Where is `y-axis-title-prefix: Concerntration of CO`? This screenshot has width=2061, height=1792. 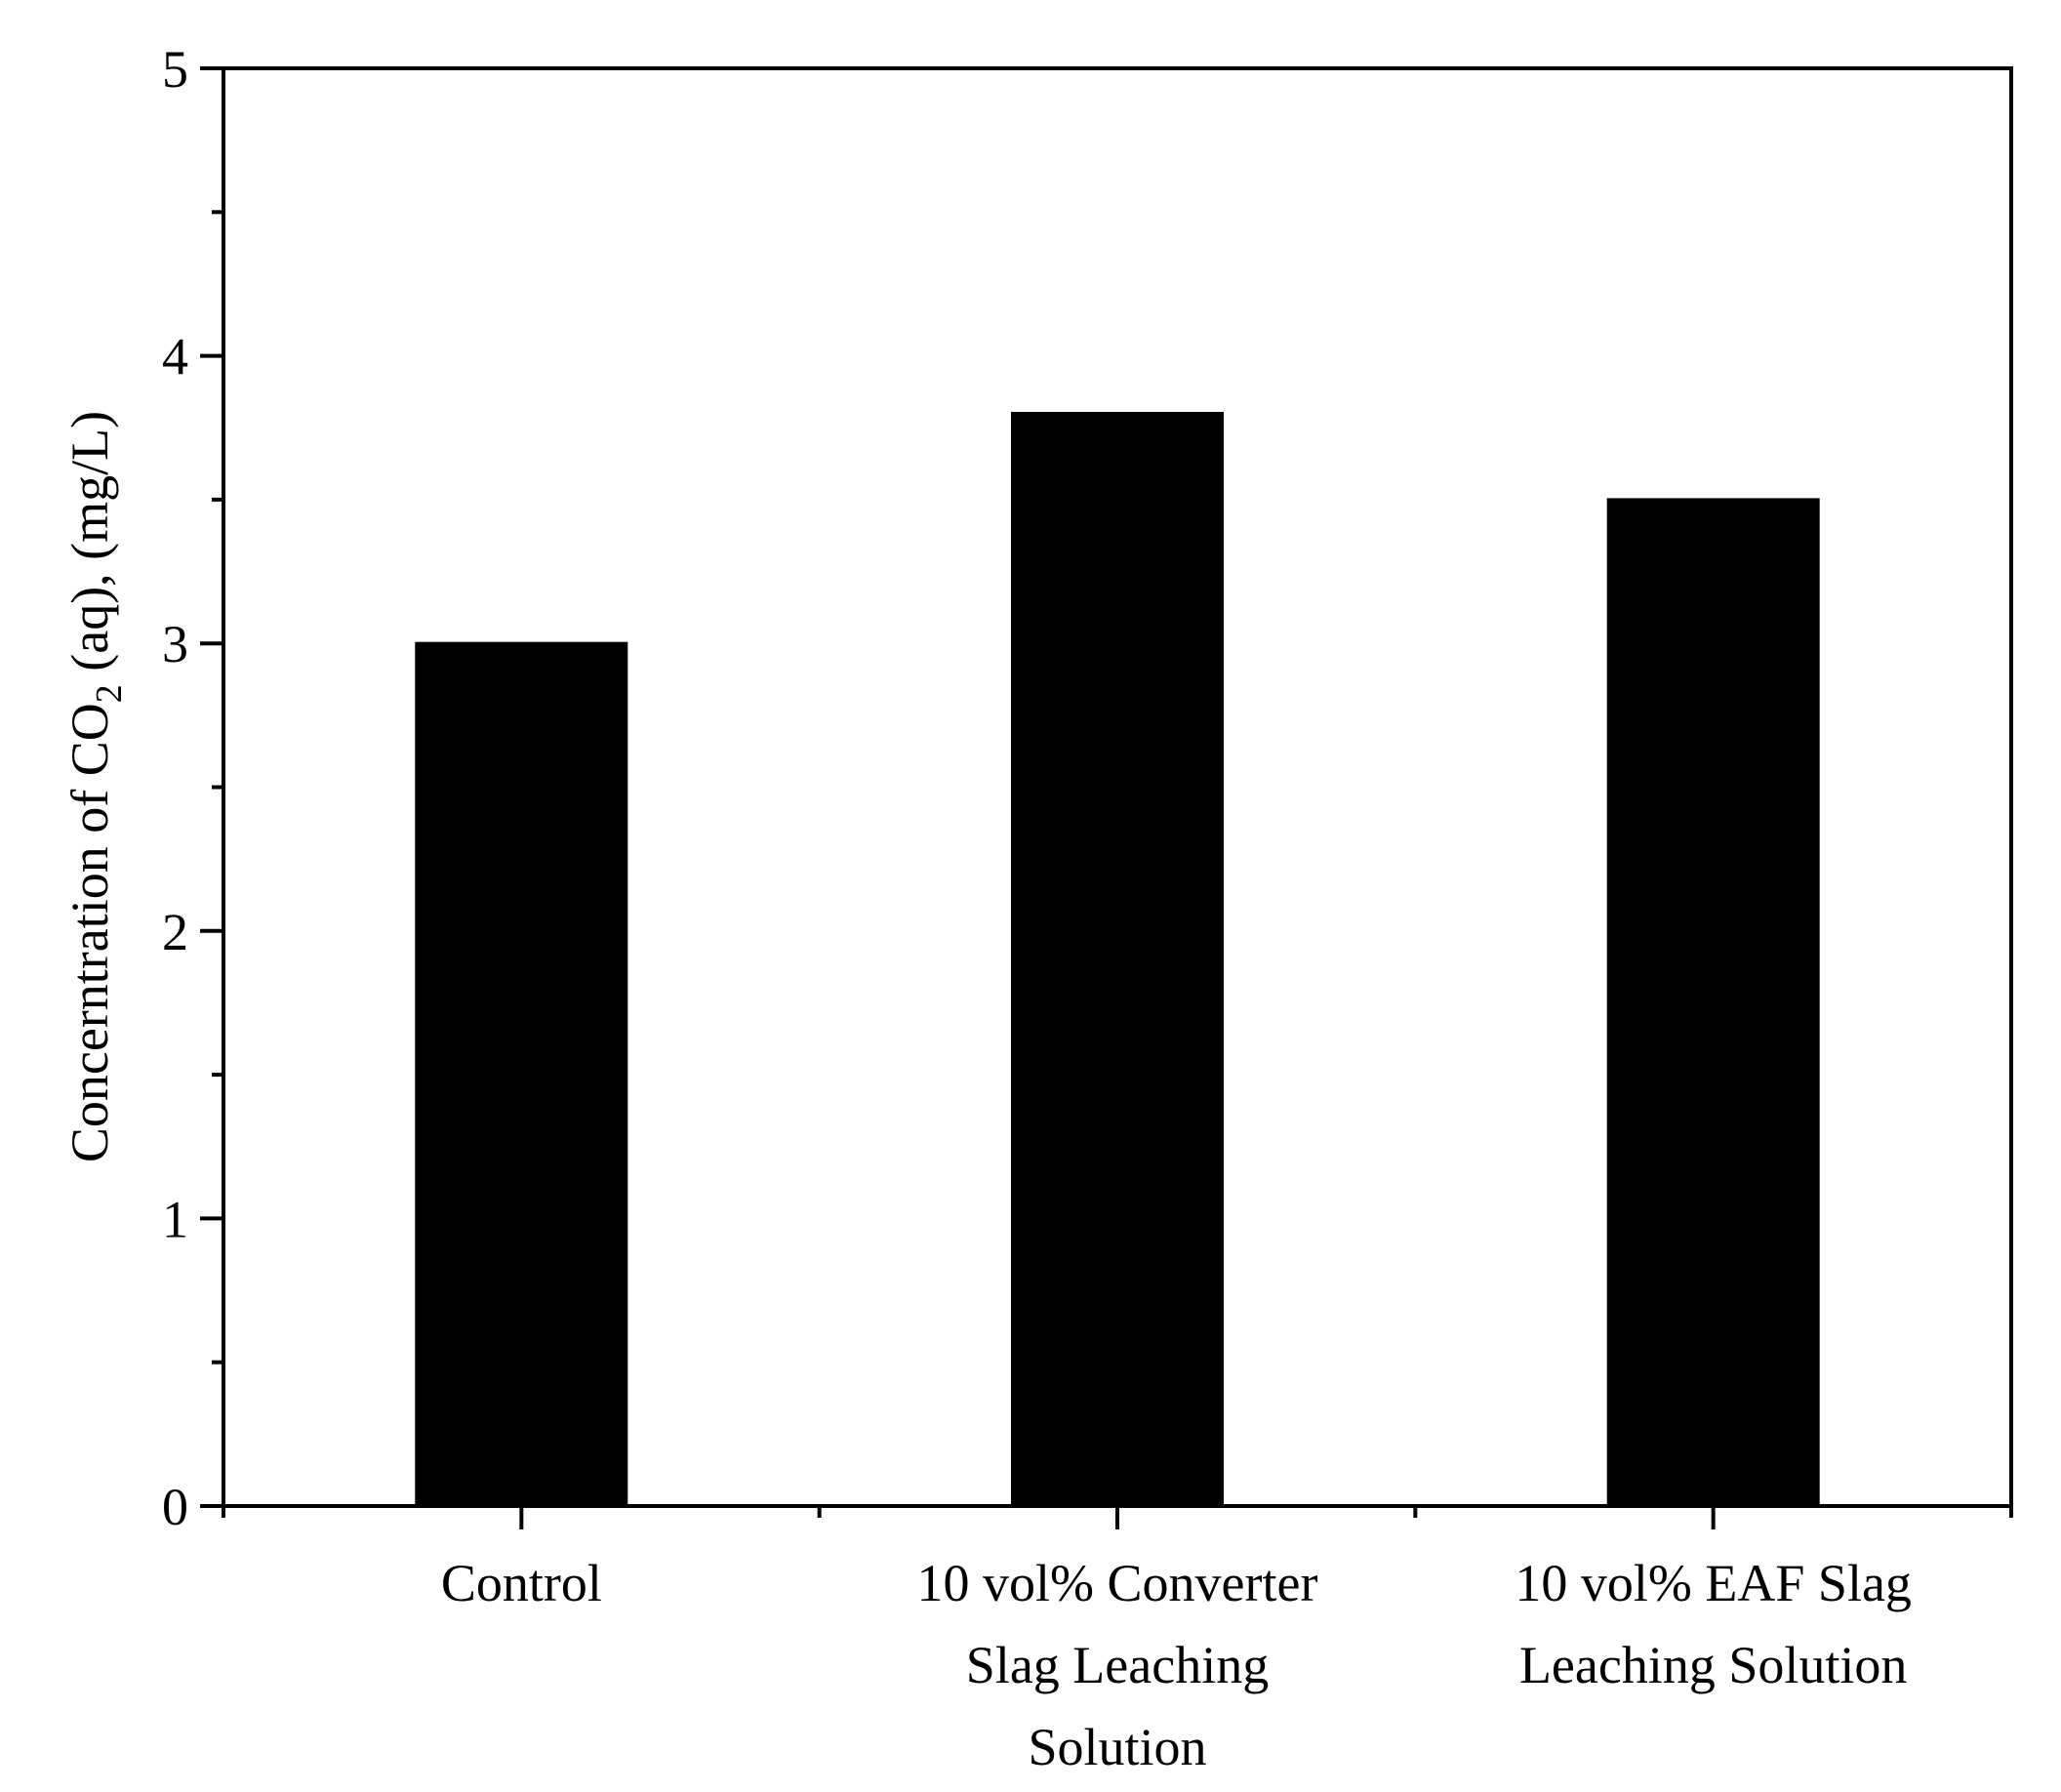
y-axis-title-prefix: Concerntration of CO is located at coordinates (90, 932).